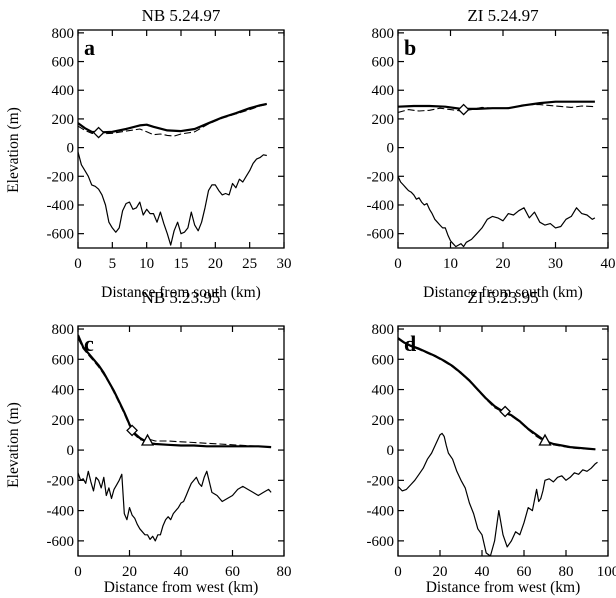  What do you see at coordinates (13, 445) in the screenshot?
I see `panel-c-ylabel: Elevation (m)` at bounding box center [13, 445].